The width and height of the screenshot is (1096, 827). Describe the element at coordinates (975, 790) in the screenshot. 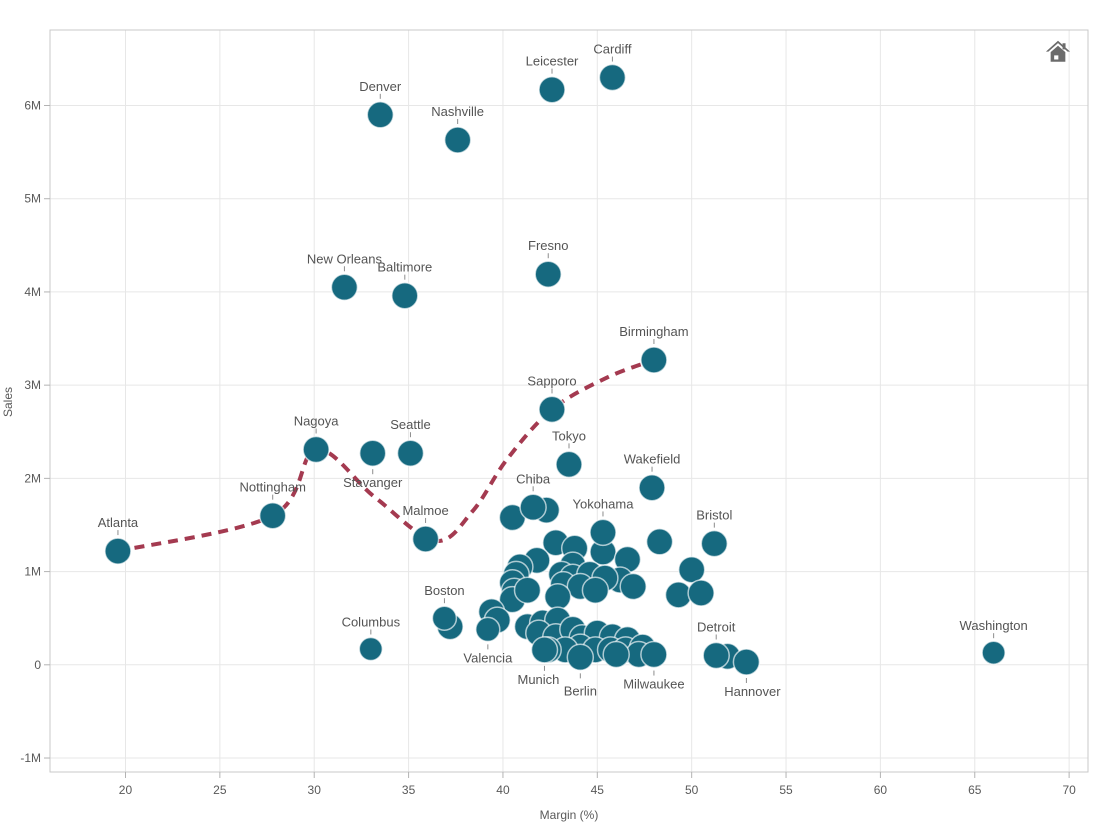

I see `x-tick-label: 65` at that location.